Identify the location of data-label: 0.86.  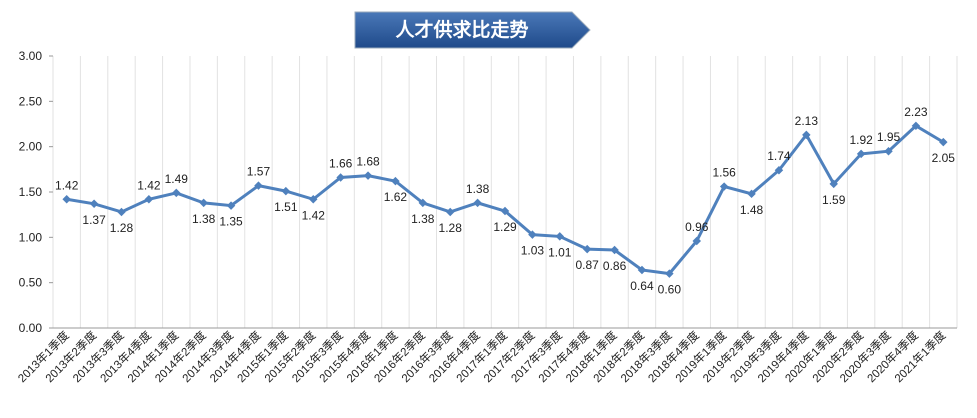
(615, 266).